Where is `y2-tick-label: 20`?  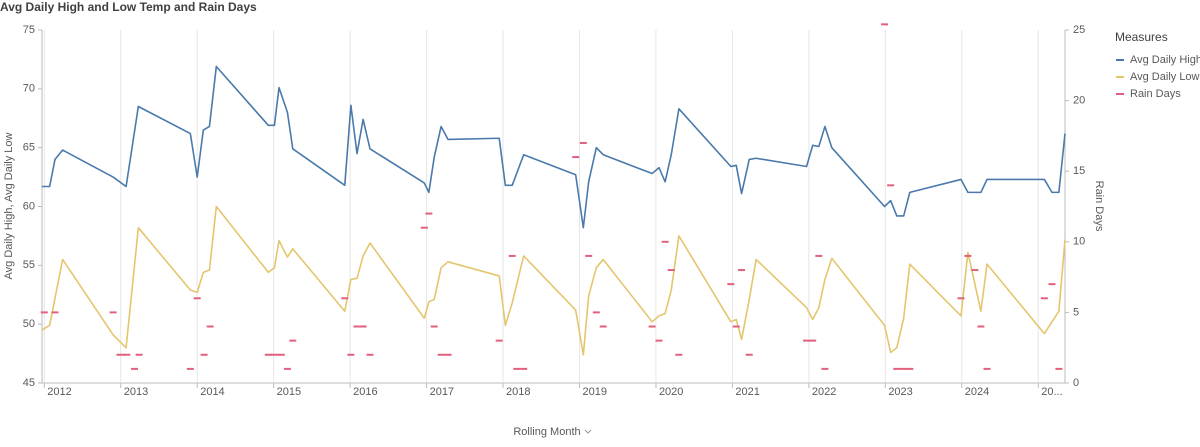 y2-tick-label: 20 is located at coordinates (1079, 101).